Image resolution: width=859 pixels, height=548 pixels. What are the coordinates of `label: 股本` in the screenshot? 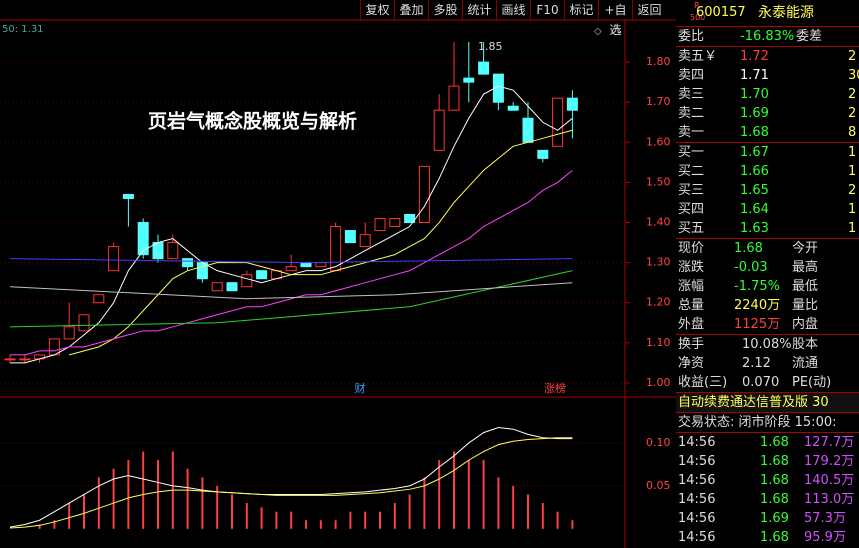 It's located at (805, 344).